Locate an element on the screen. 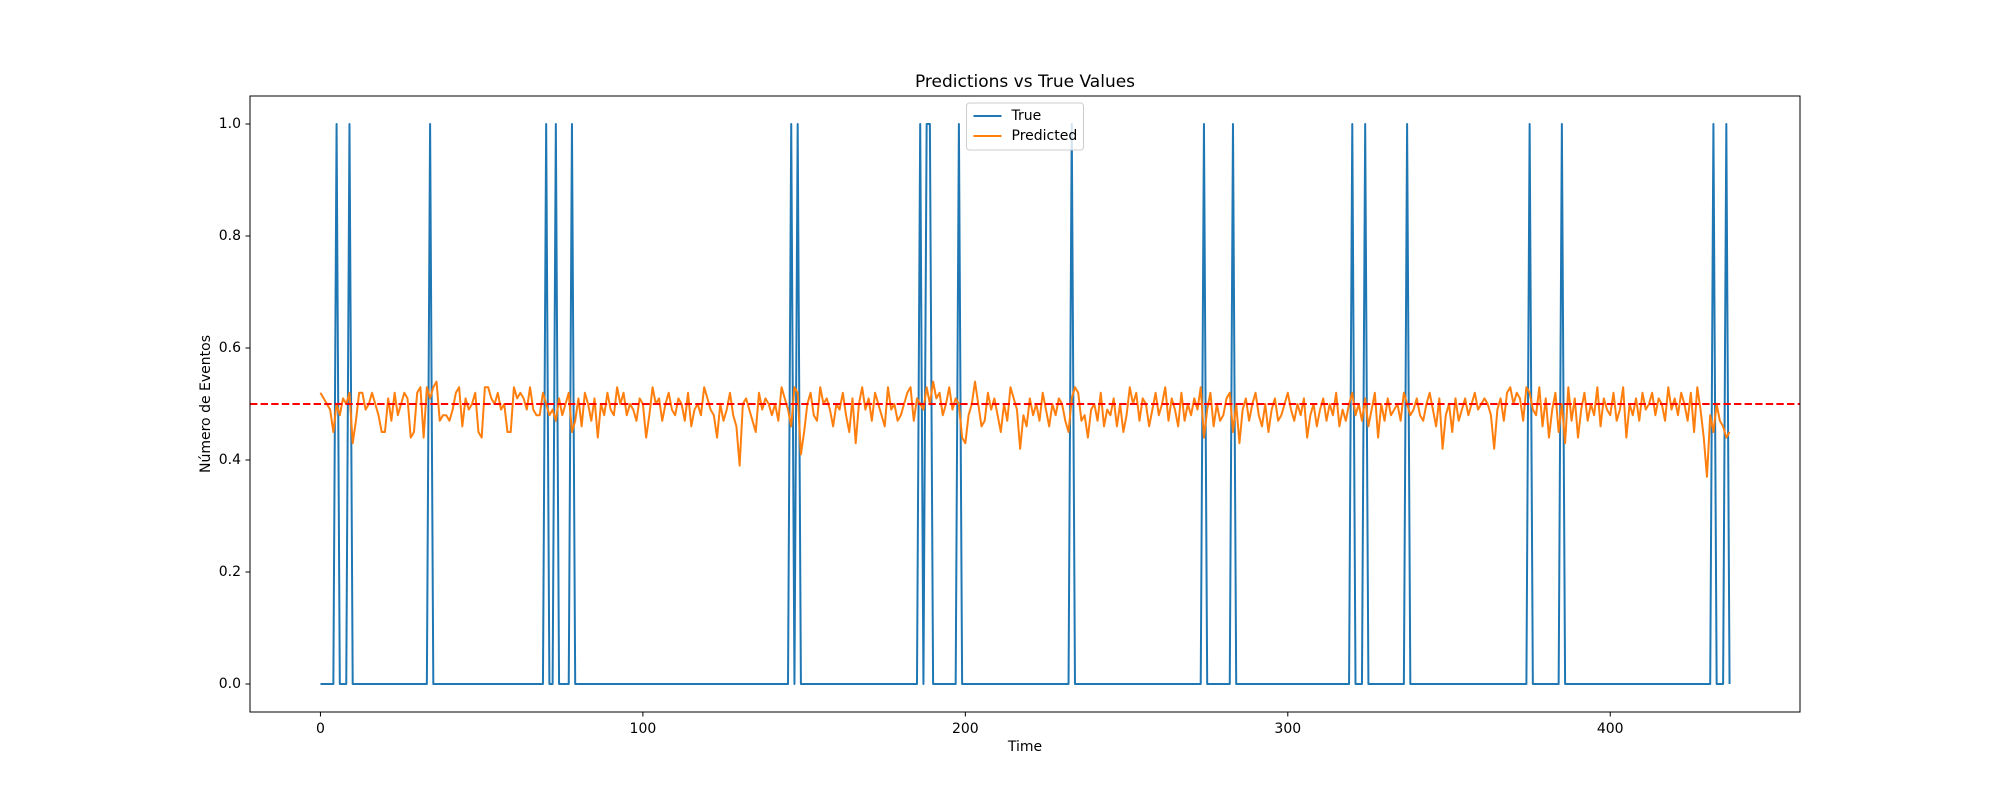 This screenshot has height=800, width=2000. legend-box is located at coordinates (1025, 126).